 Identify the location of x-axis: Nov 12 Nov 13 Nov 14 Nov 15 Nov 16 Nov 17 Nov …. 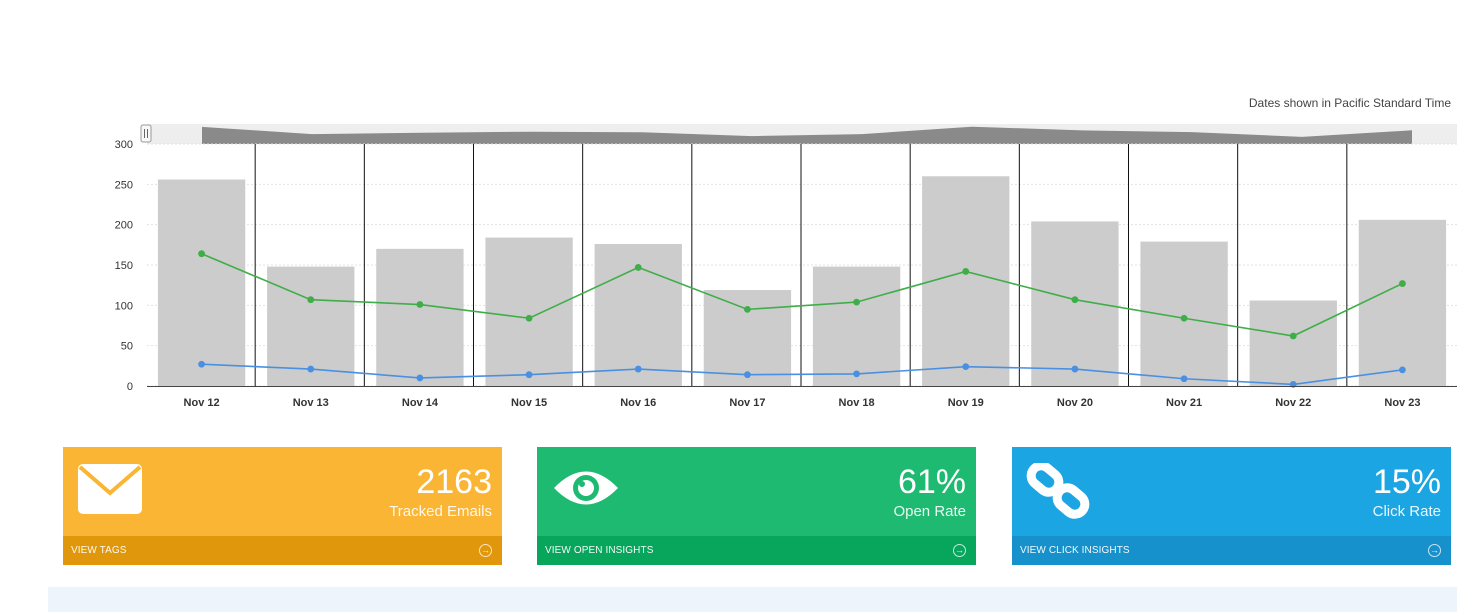
(802, 397).